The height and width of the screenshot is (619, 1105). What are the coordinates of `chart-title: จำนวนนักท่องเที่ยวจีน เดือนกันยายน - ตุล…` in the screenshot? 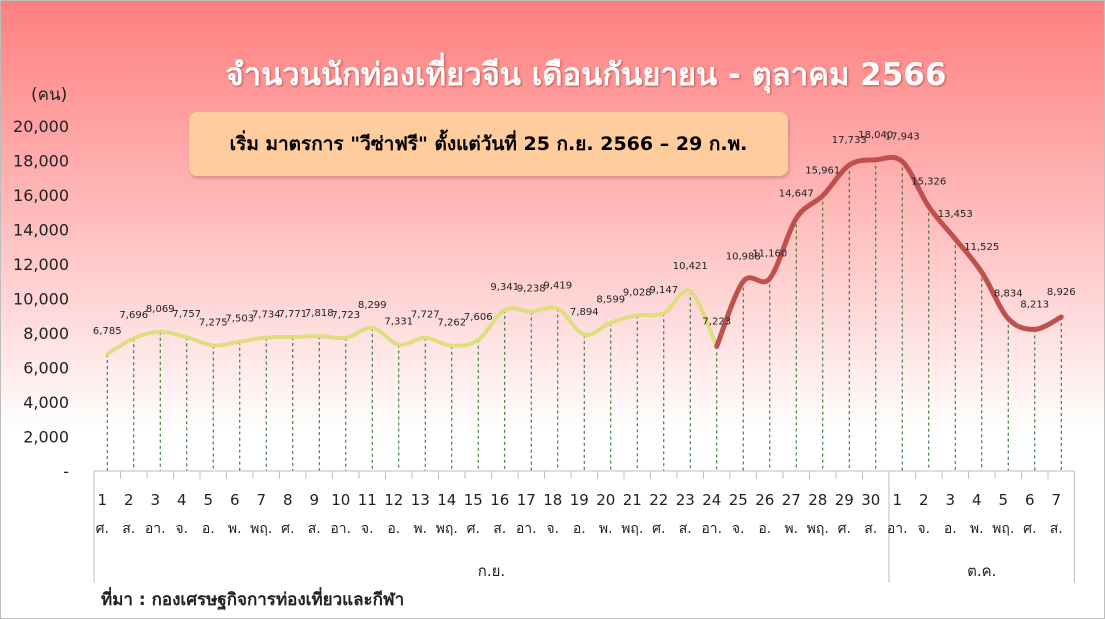 It's located at (586, 75).